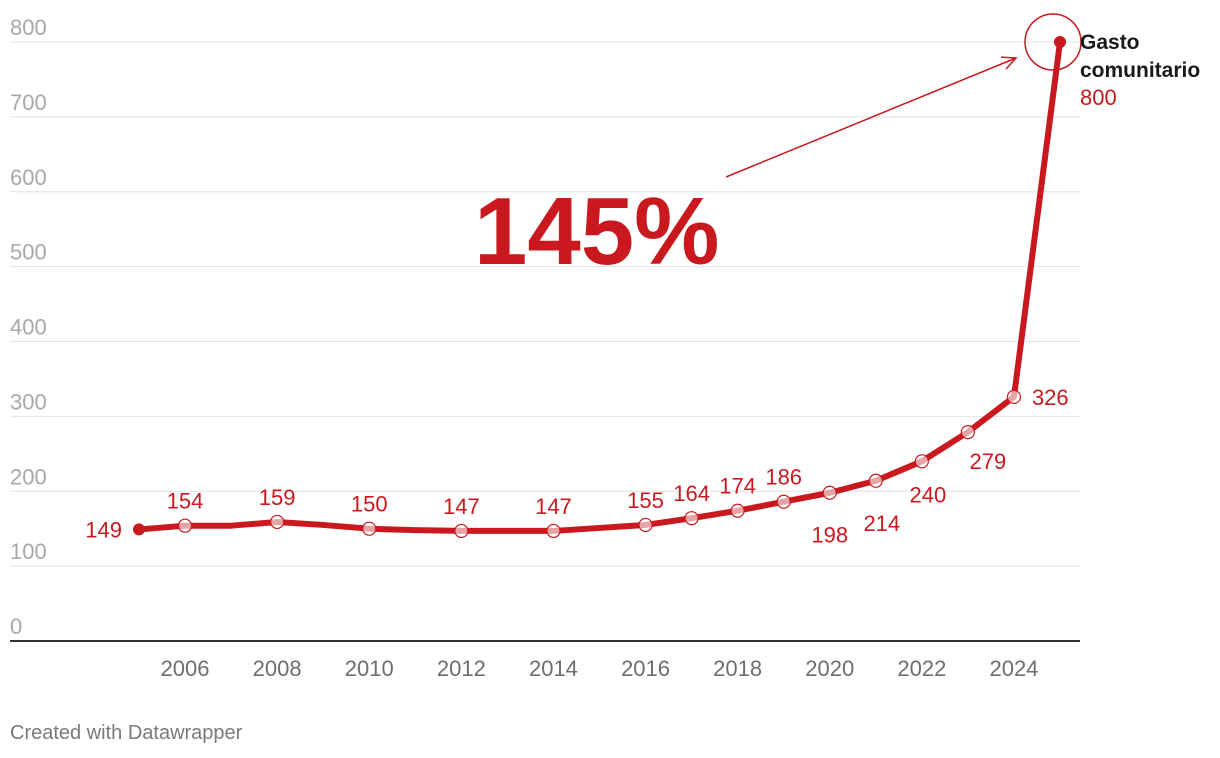 The image size is (1220, 758). Describe the element at coordinates (1050, 397) in the screenshot. I see `data-label-2024: 326` at that location.